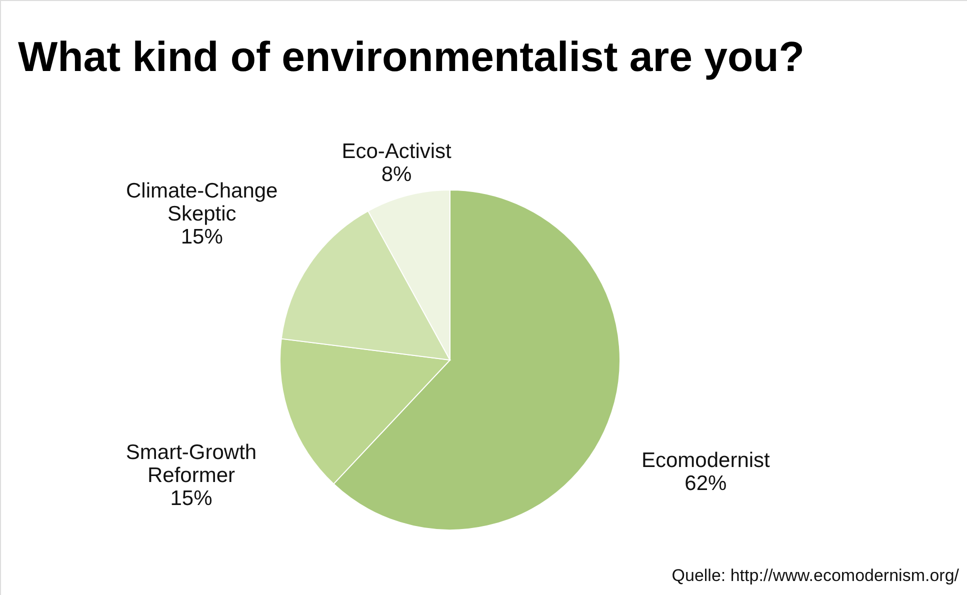 This screenshot has width=967, height=595. I want to click on slice-label: Smart-Growth Reformer, so click(191, 464).